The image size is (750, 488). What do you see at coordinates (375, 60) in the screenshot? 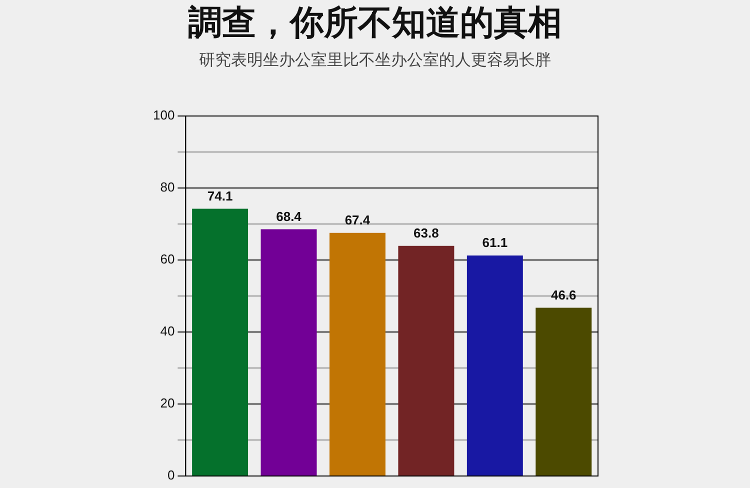
I see `chart-subtitle: 研究表明坐办公室里比不坐办公室的人更容易长胖` at bounding box center [375, 60].